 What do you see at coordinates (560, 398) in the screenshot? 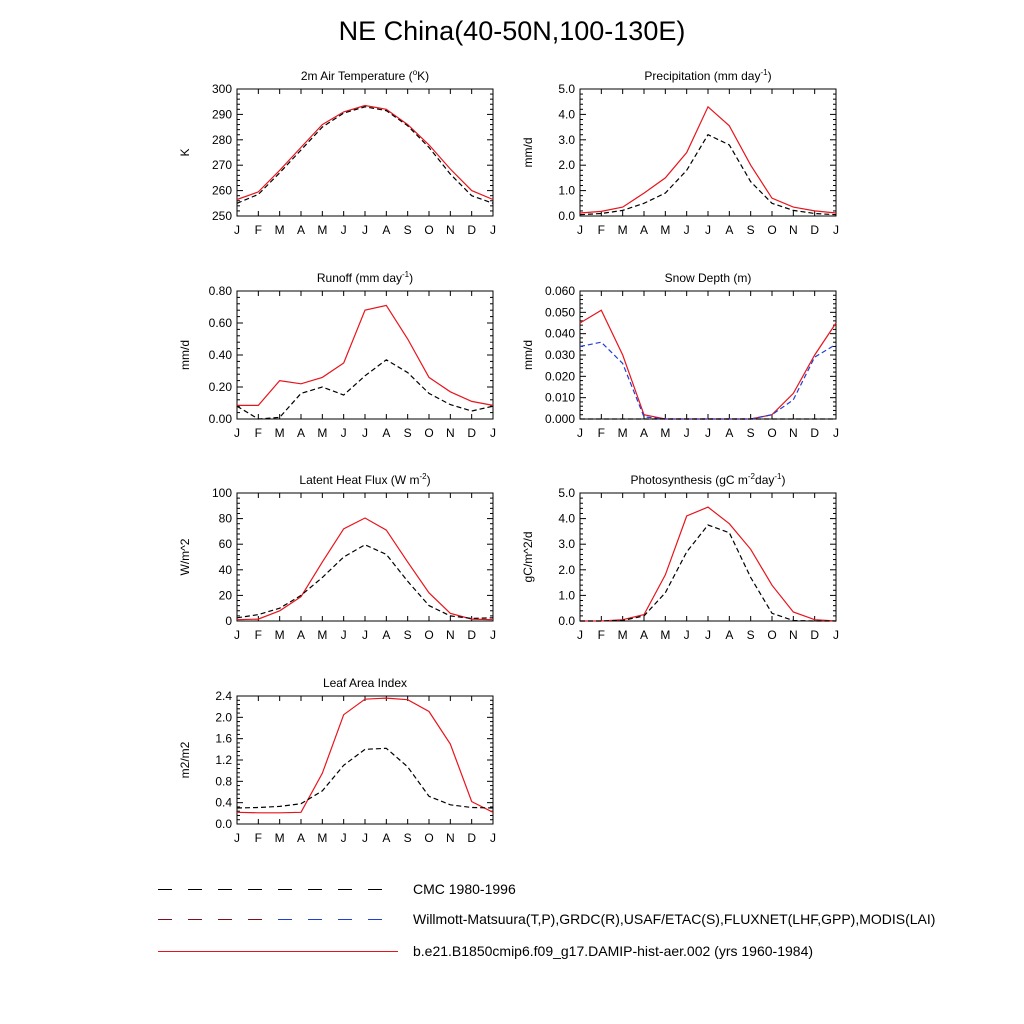
I see `y-tick-label: 0.010` at bounding box center [560, 398].